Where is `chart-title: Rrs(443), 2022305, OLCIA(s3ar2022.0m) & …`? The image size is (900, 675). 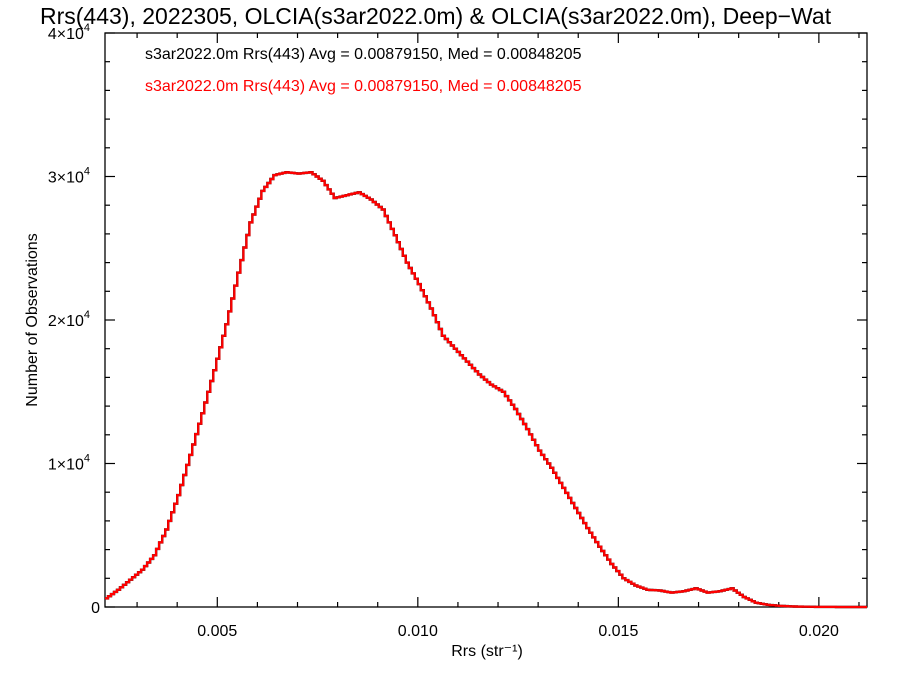
chart-title: Rrs(443), 2022305, OLCIA(s3ar2022.0m) & … is located at coordinates (436, 16).